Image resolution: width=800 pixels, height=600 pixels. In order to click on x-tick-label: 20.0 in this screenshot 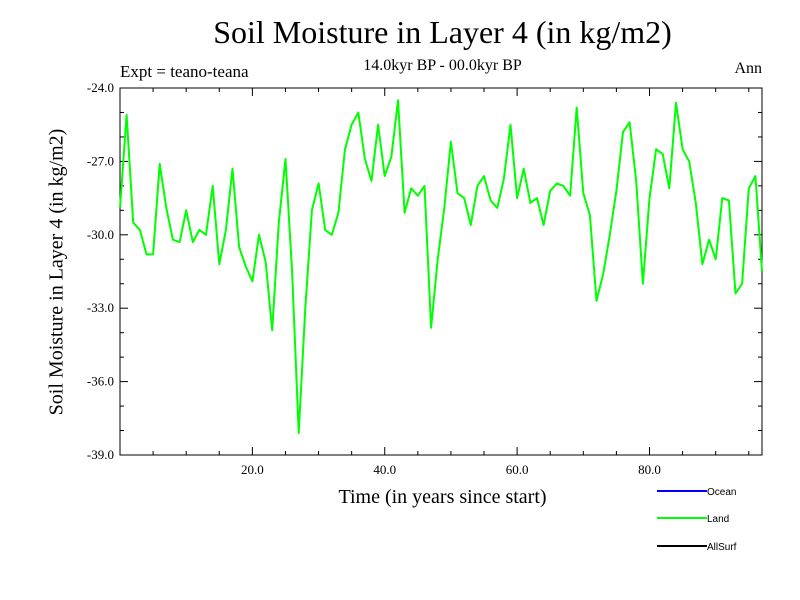, I will do `click(252, 469)`.